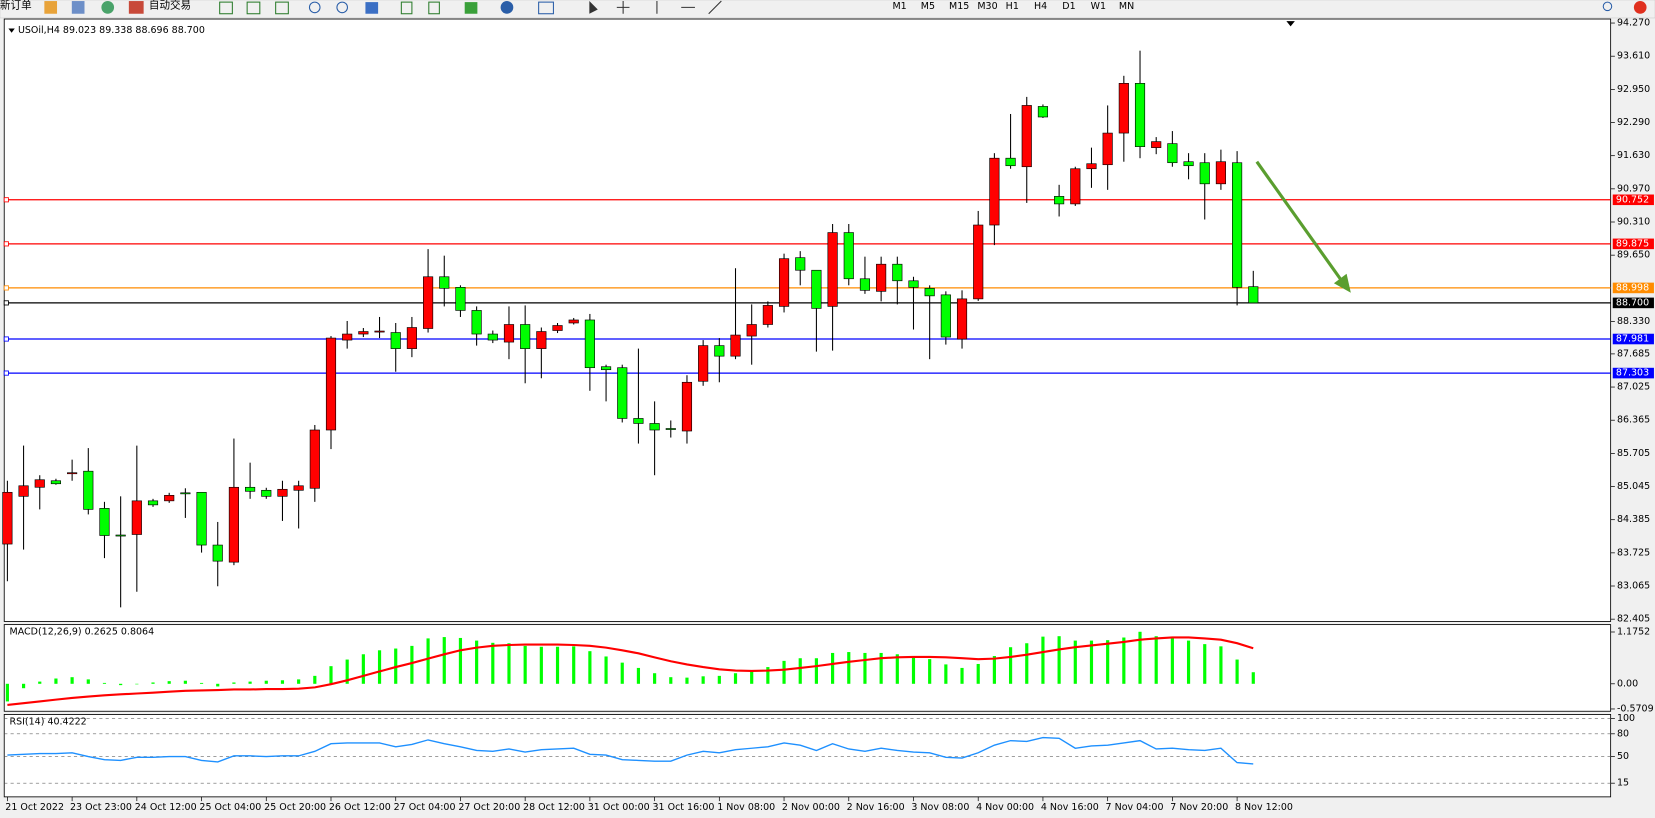 This screenshot has height=818, width=1655. I want to click on search-icon, so click(1607, 6).